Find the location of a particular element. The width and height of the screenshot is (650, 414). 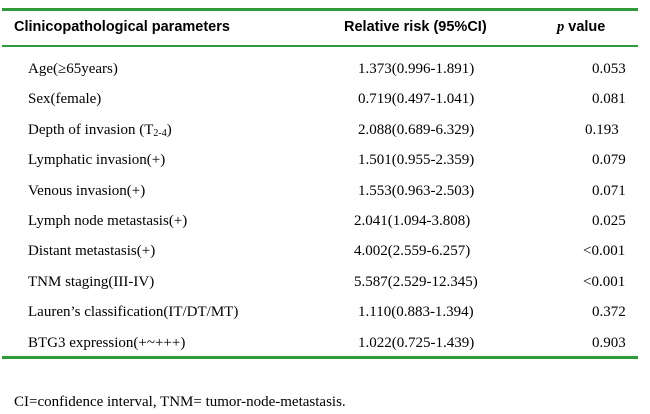

row-parameter-post: ) is located at coordinates (169, 129).